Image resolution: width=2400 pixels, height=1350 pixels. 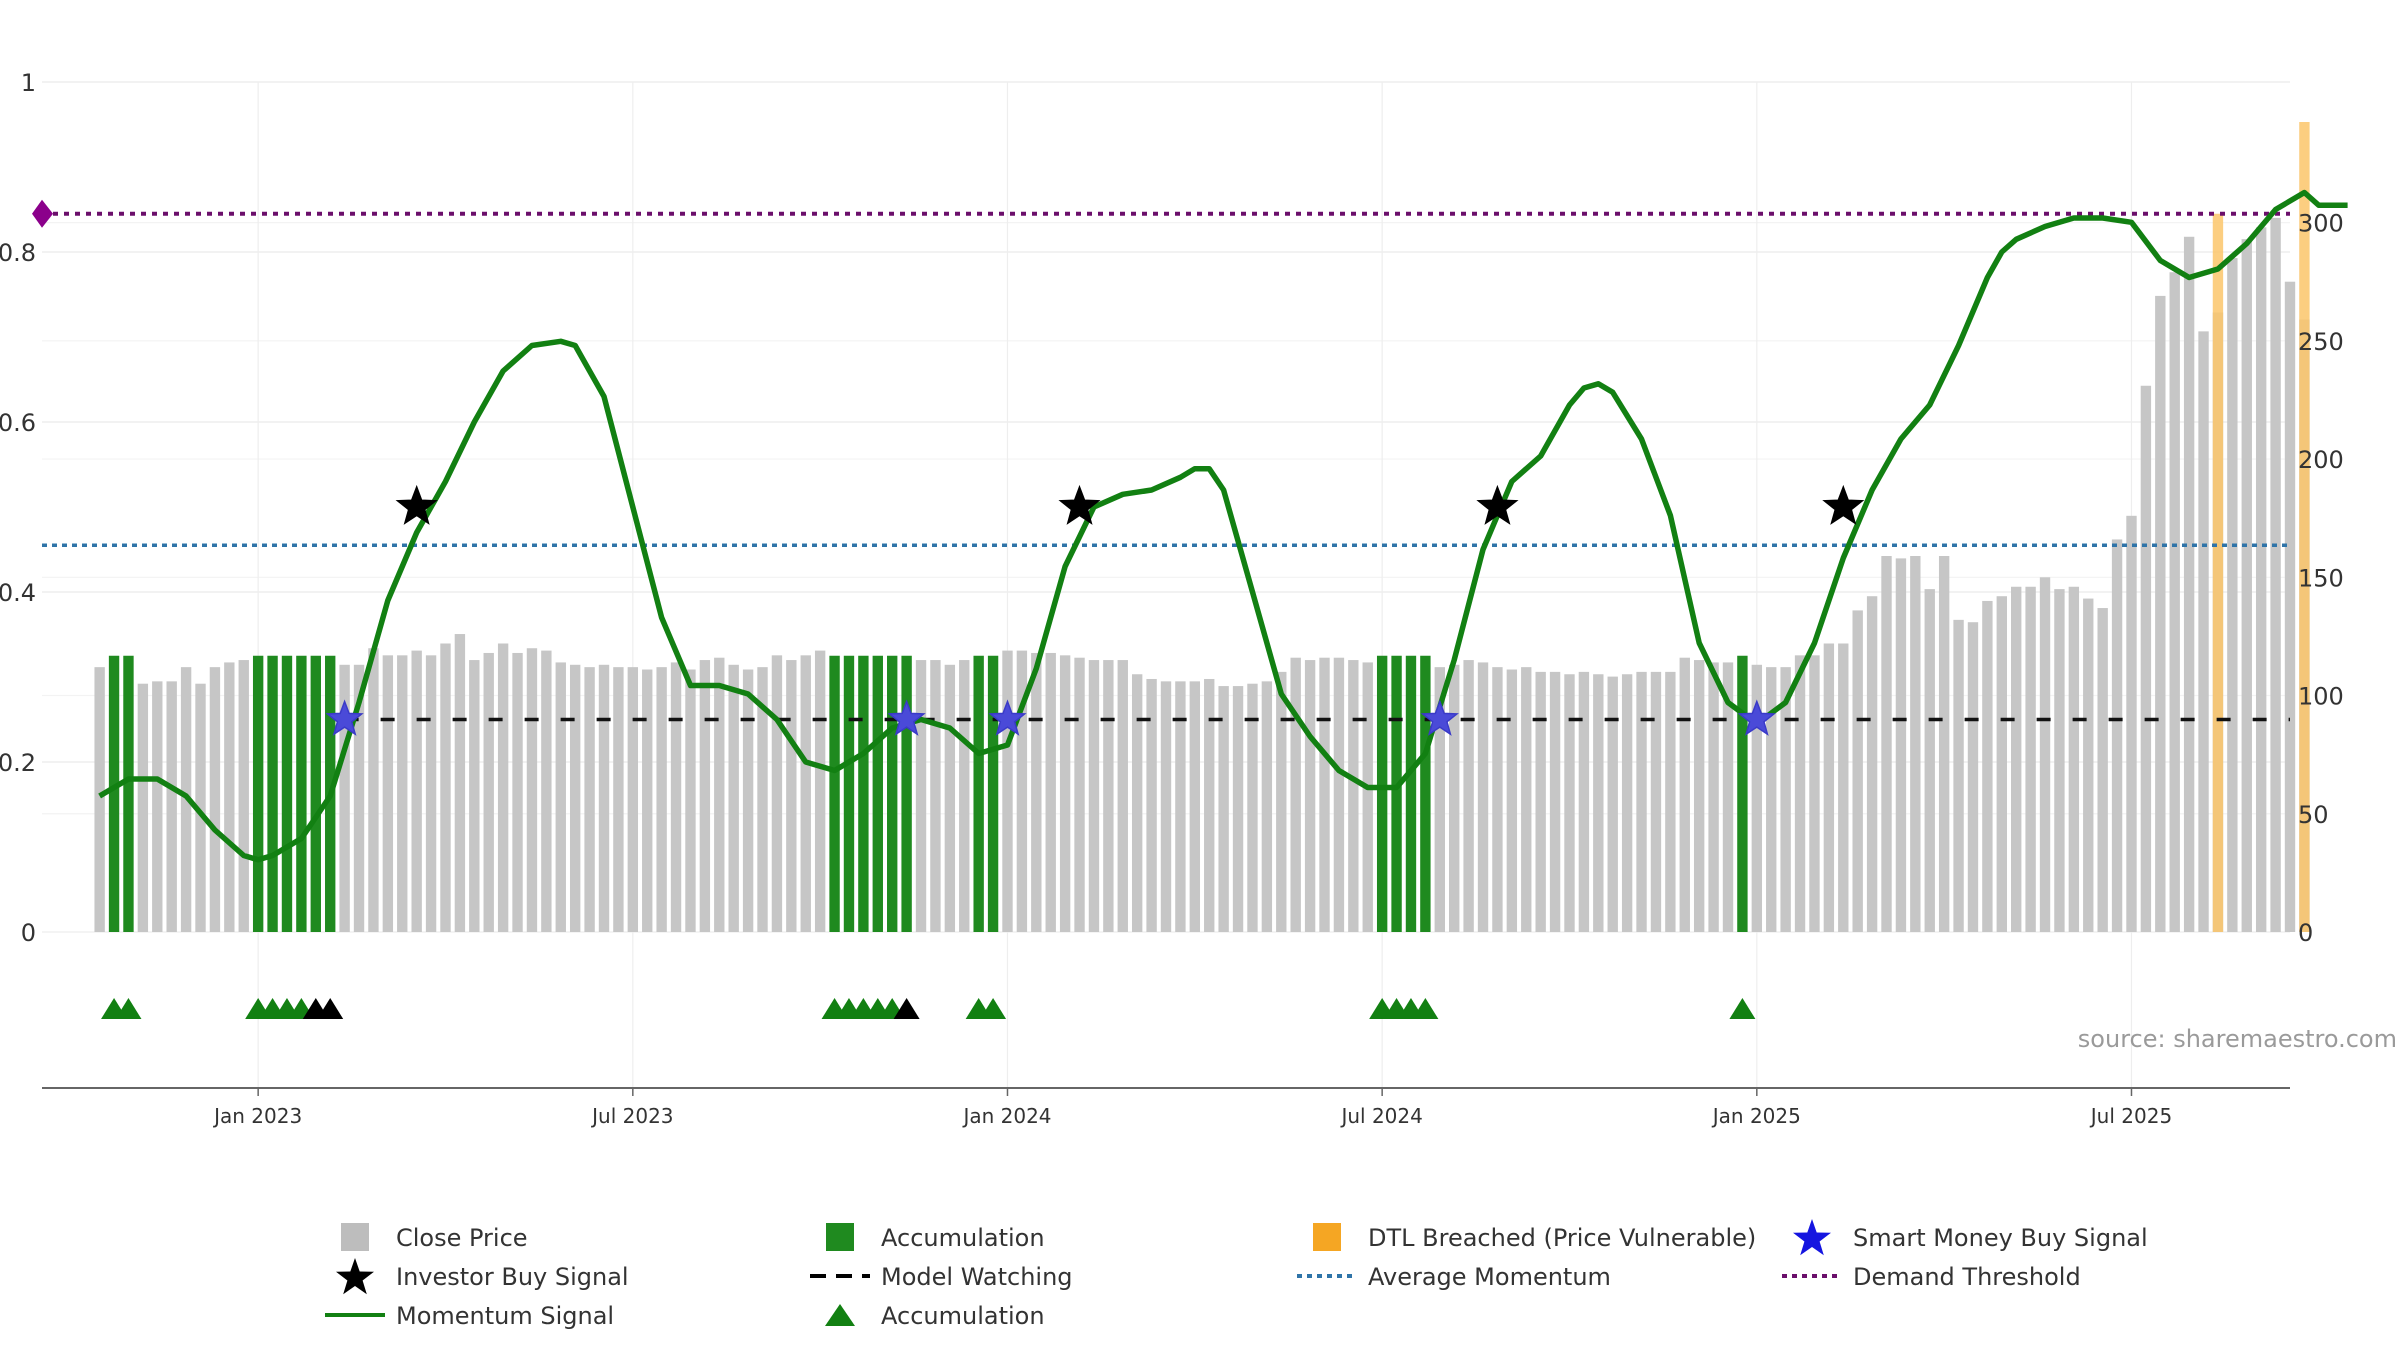 What do you see at coordinates (2321, 460) in the screenshot?
I see `right-axis-tick: 200` at bounding box center [2321, 460].